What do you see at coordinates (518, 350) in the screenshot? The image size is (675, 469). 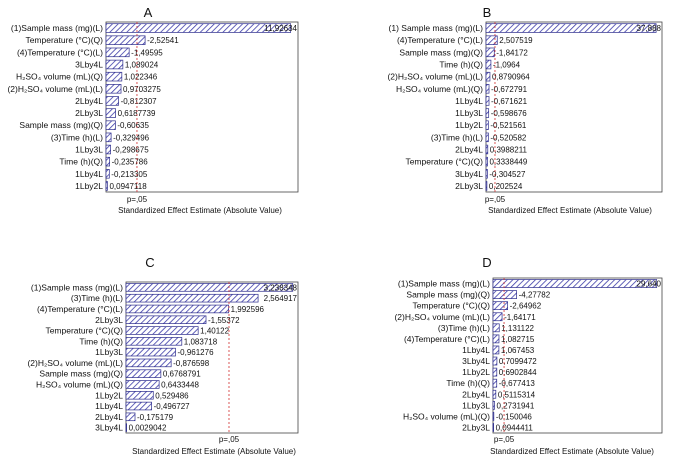 I see `data-label: 1,067453` at bounding box center [518, 350].